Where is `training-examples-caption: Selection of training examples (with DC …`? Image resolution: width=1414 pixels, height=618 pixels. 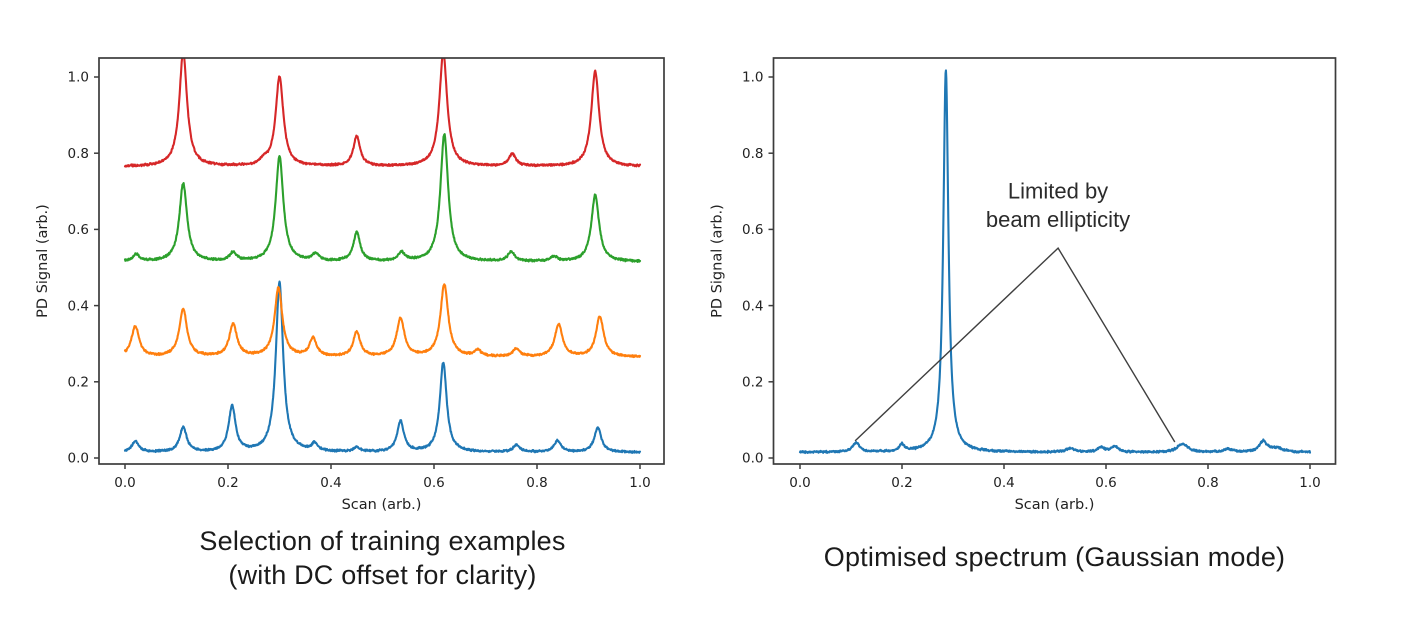 training-examples-caption: Selection of training examples (with DC … is located at coordinates (382, 558).